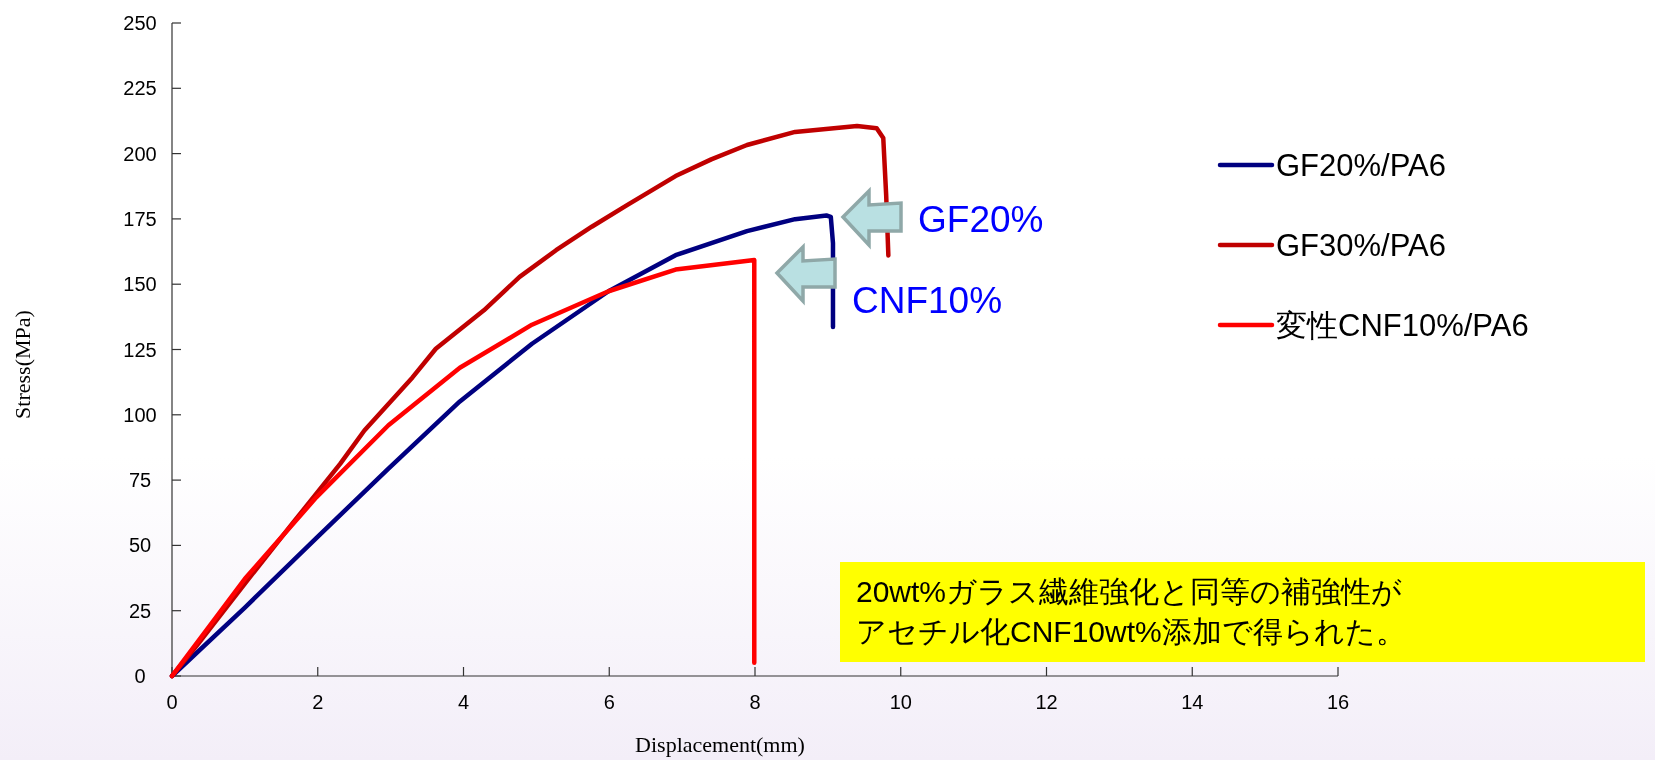 The image size is (1655, 760). Describe the element at coordinates (1338, 702) in the screenshot. I see `x-tick-label: 16` at that location.